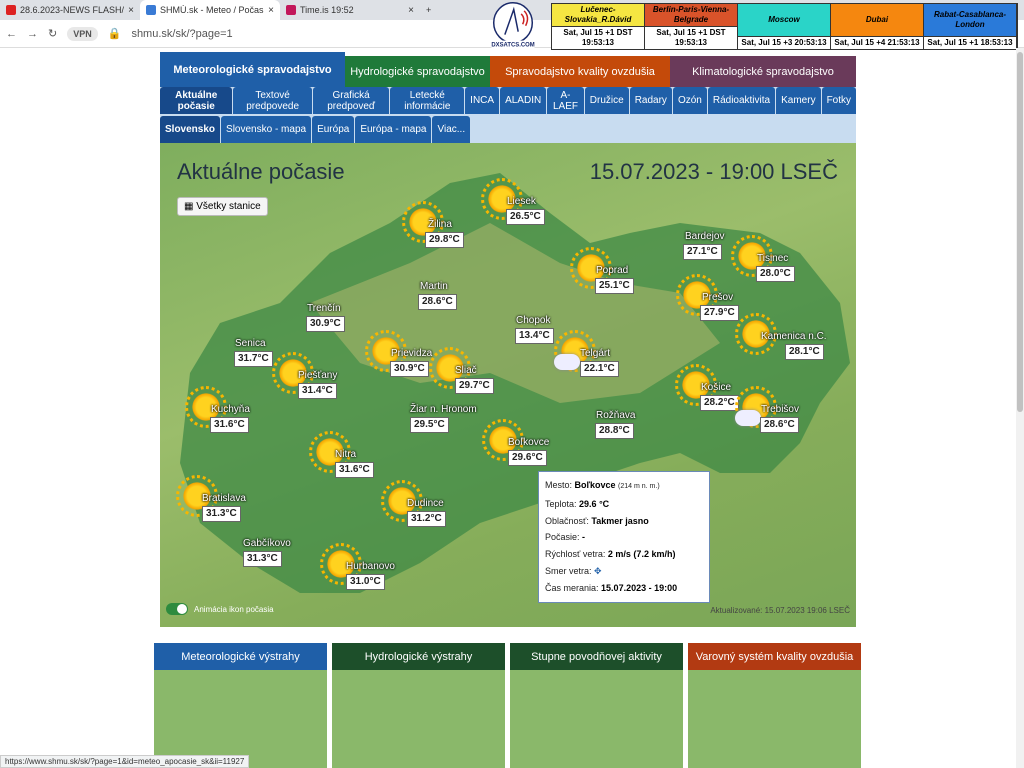 The image size is (1024, 768). I want to click on station-name: Trenčín, so click(324, 308).